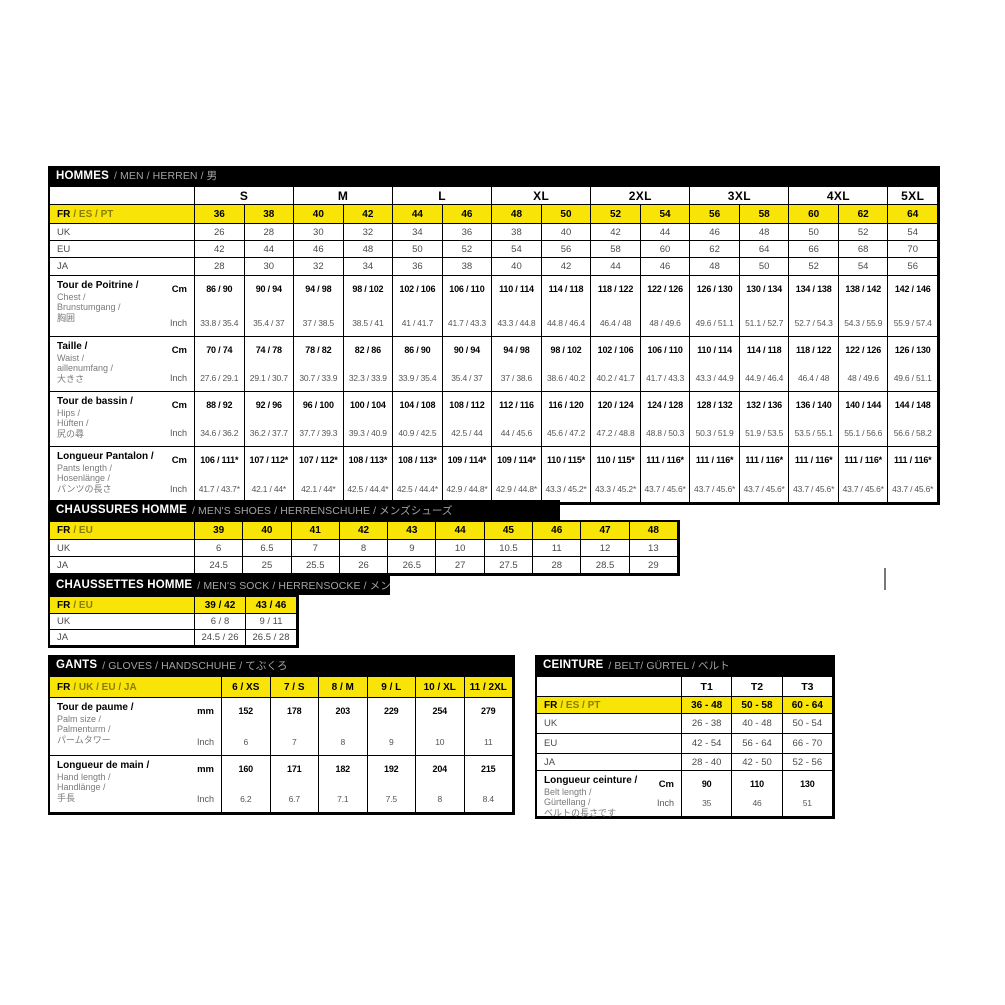  What do you see at coordinates (440, 769) in the screenshot?
I see `measure-value-top: 204` at bounding box center [440, 769].